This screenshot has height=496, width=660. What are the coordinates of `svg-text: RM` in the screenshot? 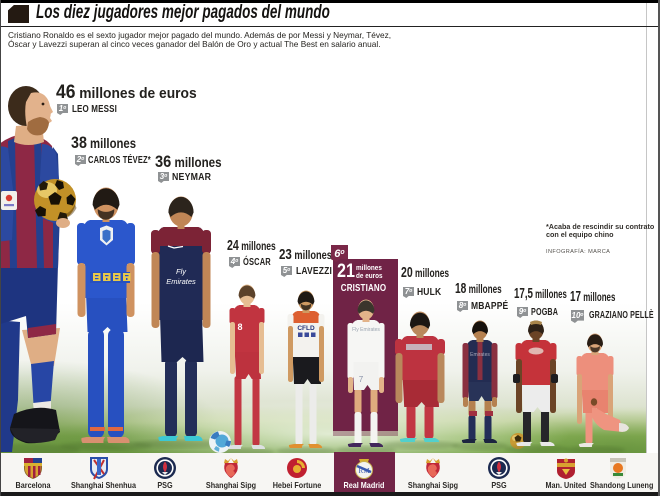 It's located at (365, 471).